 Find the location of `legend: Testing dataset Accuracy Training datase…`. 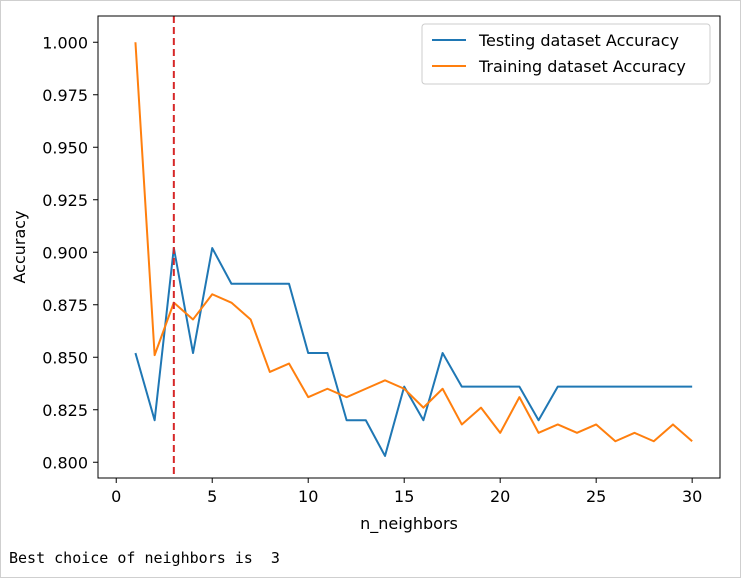

legend: Testing dataset Accuracy Training datase… is located at coordinates (566, 54).